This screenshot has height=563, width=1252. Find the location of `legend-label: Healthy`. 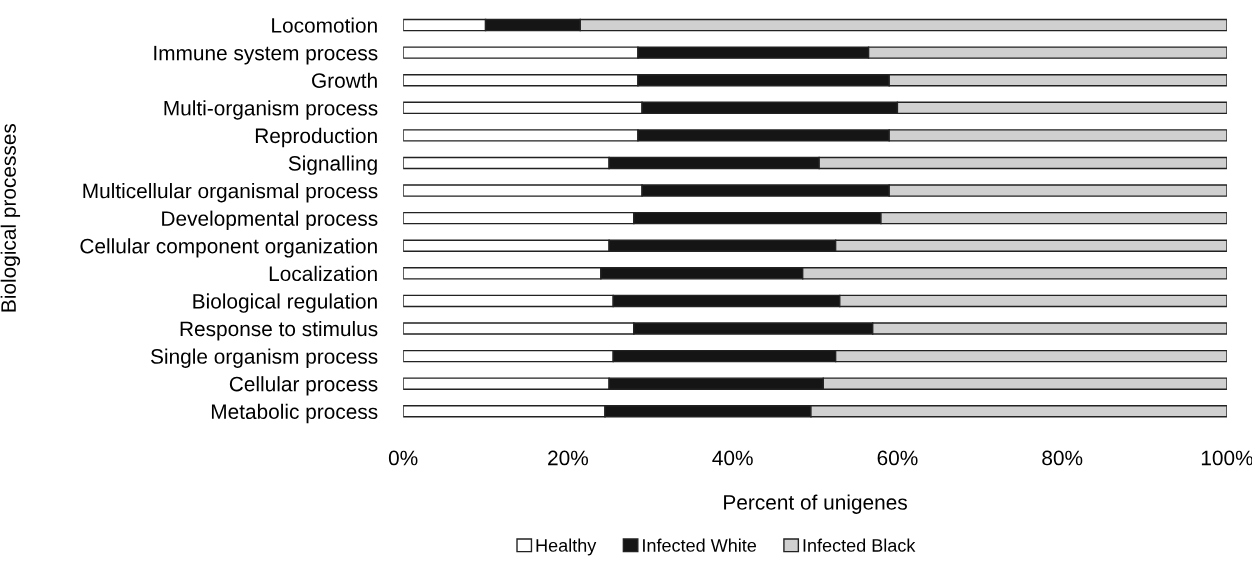

legend-label: Healthy is located at coordinates (566, 547).